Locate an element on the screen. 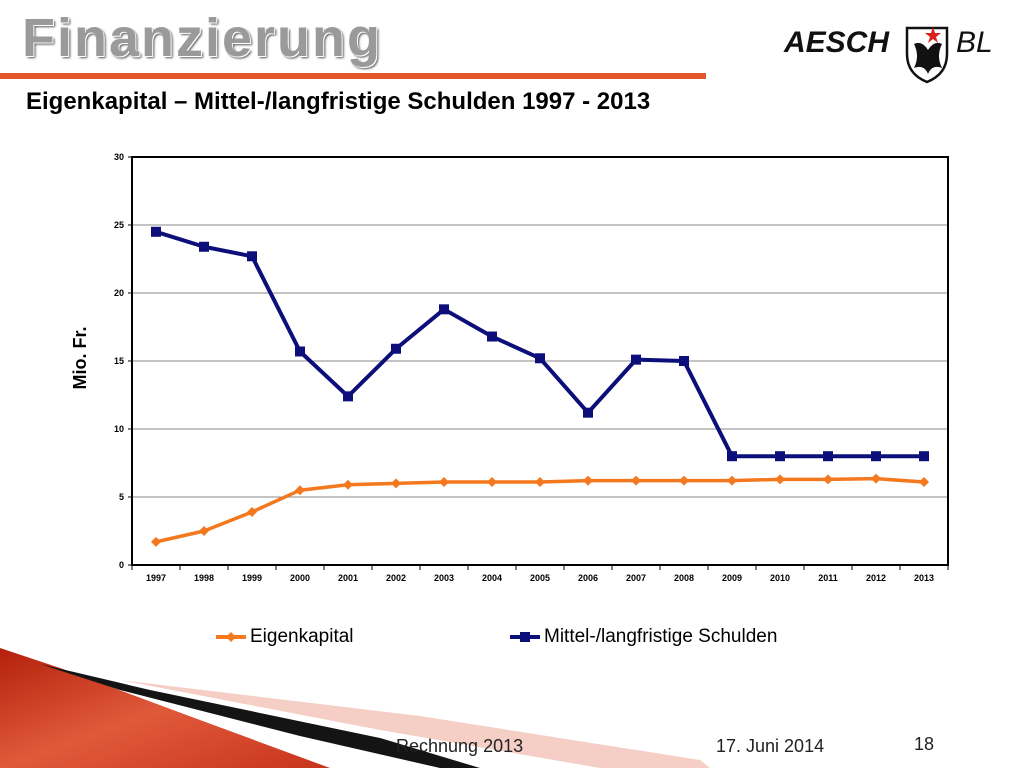  page-number: 18 is located at coordinates (924, 744).